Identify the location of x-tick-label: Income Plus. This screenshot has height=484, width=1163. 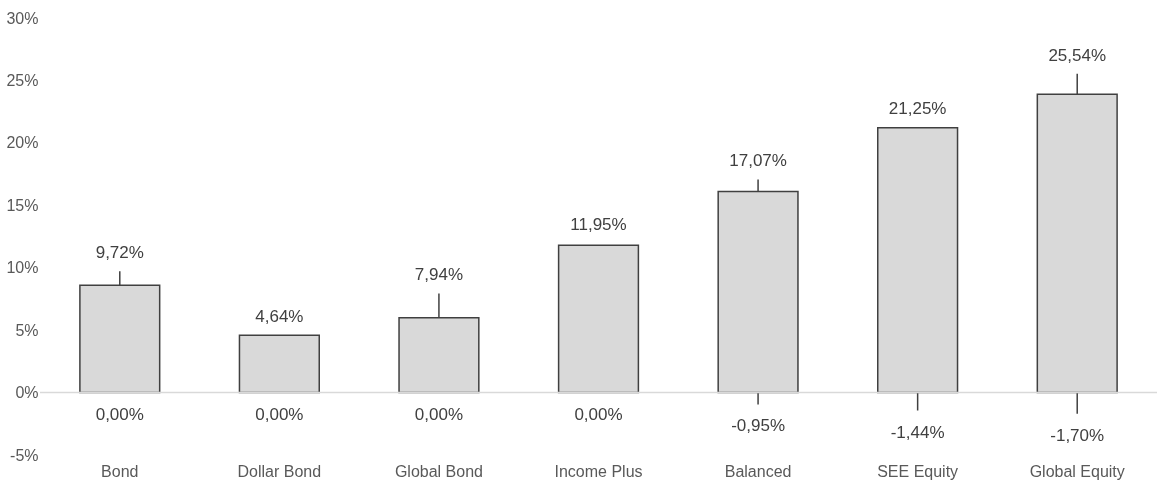
(598, 471).